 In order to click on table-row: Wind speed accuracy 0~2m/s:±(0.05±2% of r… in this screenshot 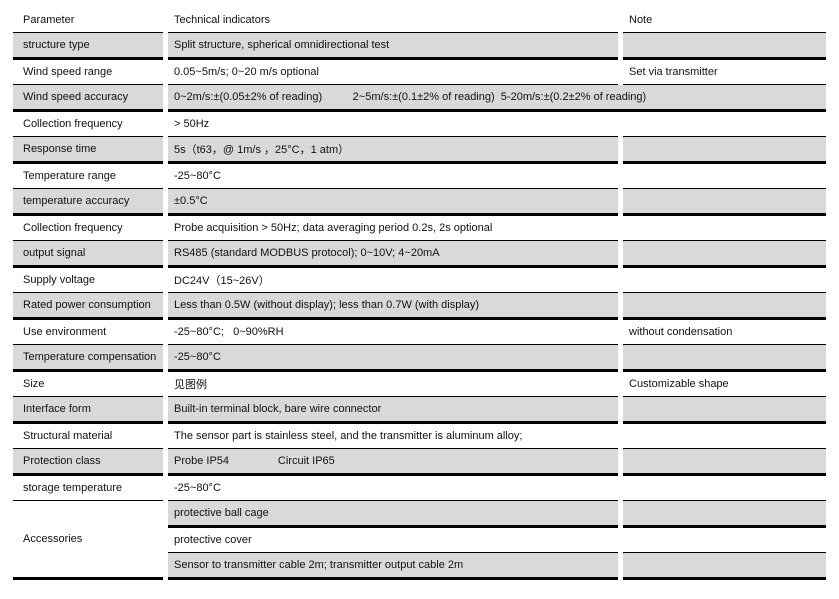, I will do `click(419, 98)`.